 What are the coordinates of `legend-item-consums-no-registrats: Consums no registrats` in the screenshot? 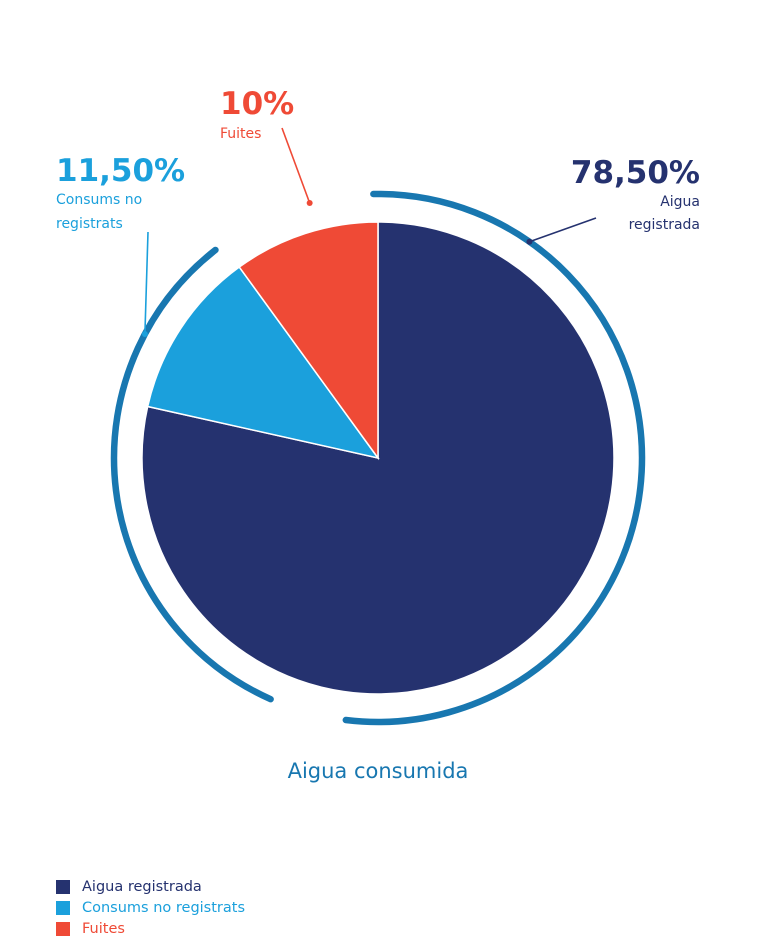 It's located at (150, 907).